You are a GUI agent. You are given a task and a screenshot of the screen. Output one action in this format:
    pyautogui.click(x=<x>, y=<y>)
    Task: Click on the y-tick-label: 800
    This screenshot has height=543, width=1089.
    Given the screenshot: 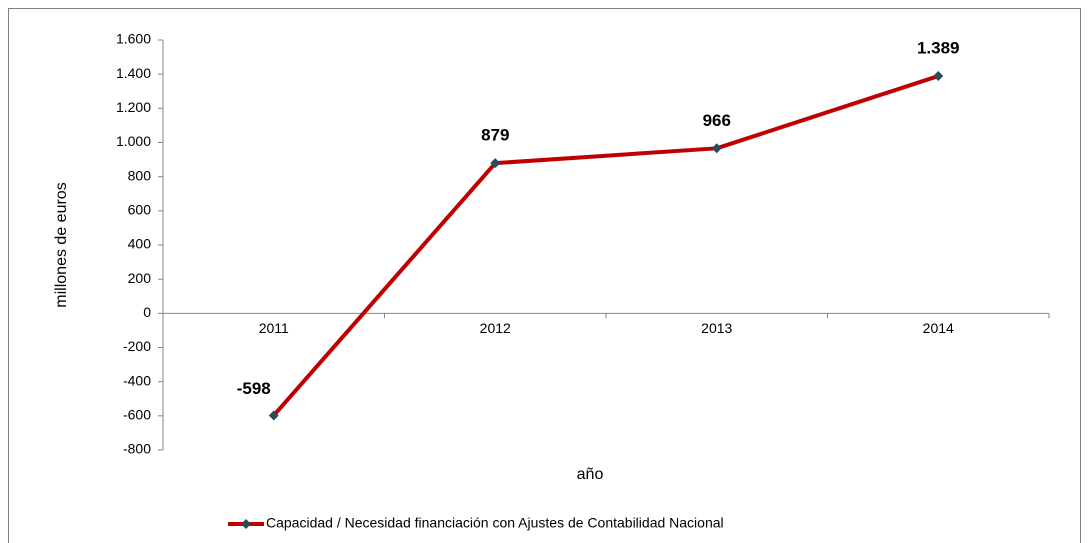 What is the action you would take?
    pyautogui.click(x=140, y=175)
    